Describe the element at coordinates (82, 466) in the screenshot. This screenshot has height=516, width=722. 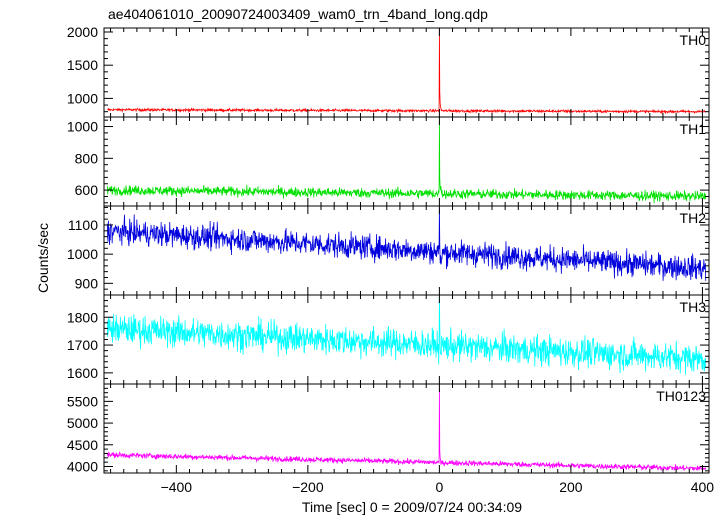
I see `y-tick-label: 4000` at that location.